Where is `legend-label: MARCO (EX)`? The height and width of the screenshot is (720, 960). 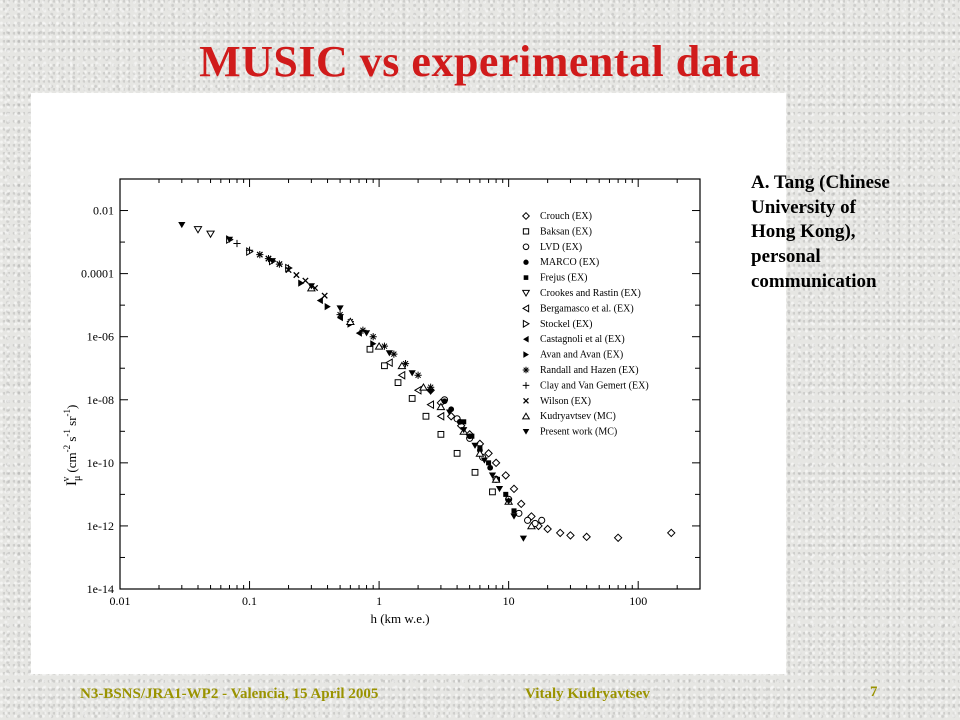 legend-label: MARCO (EX) is located at coordinates (569, 262).